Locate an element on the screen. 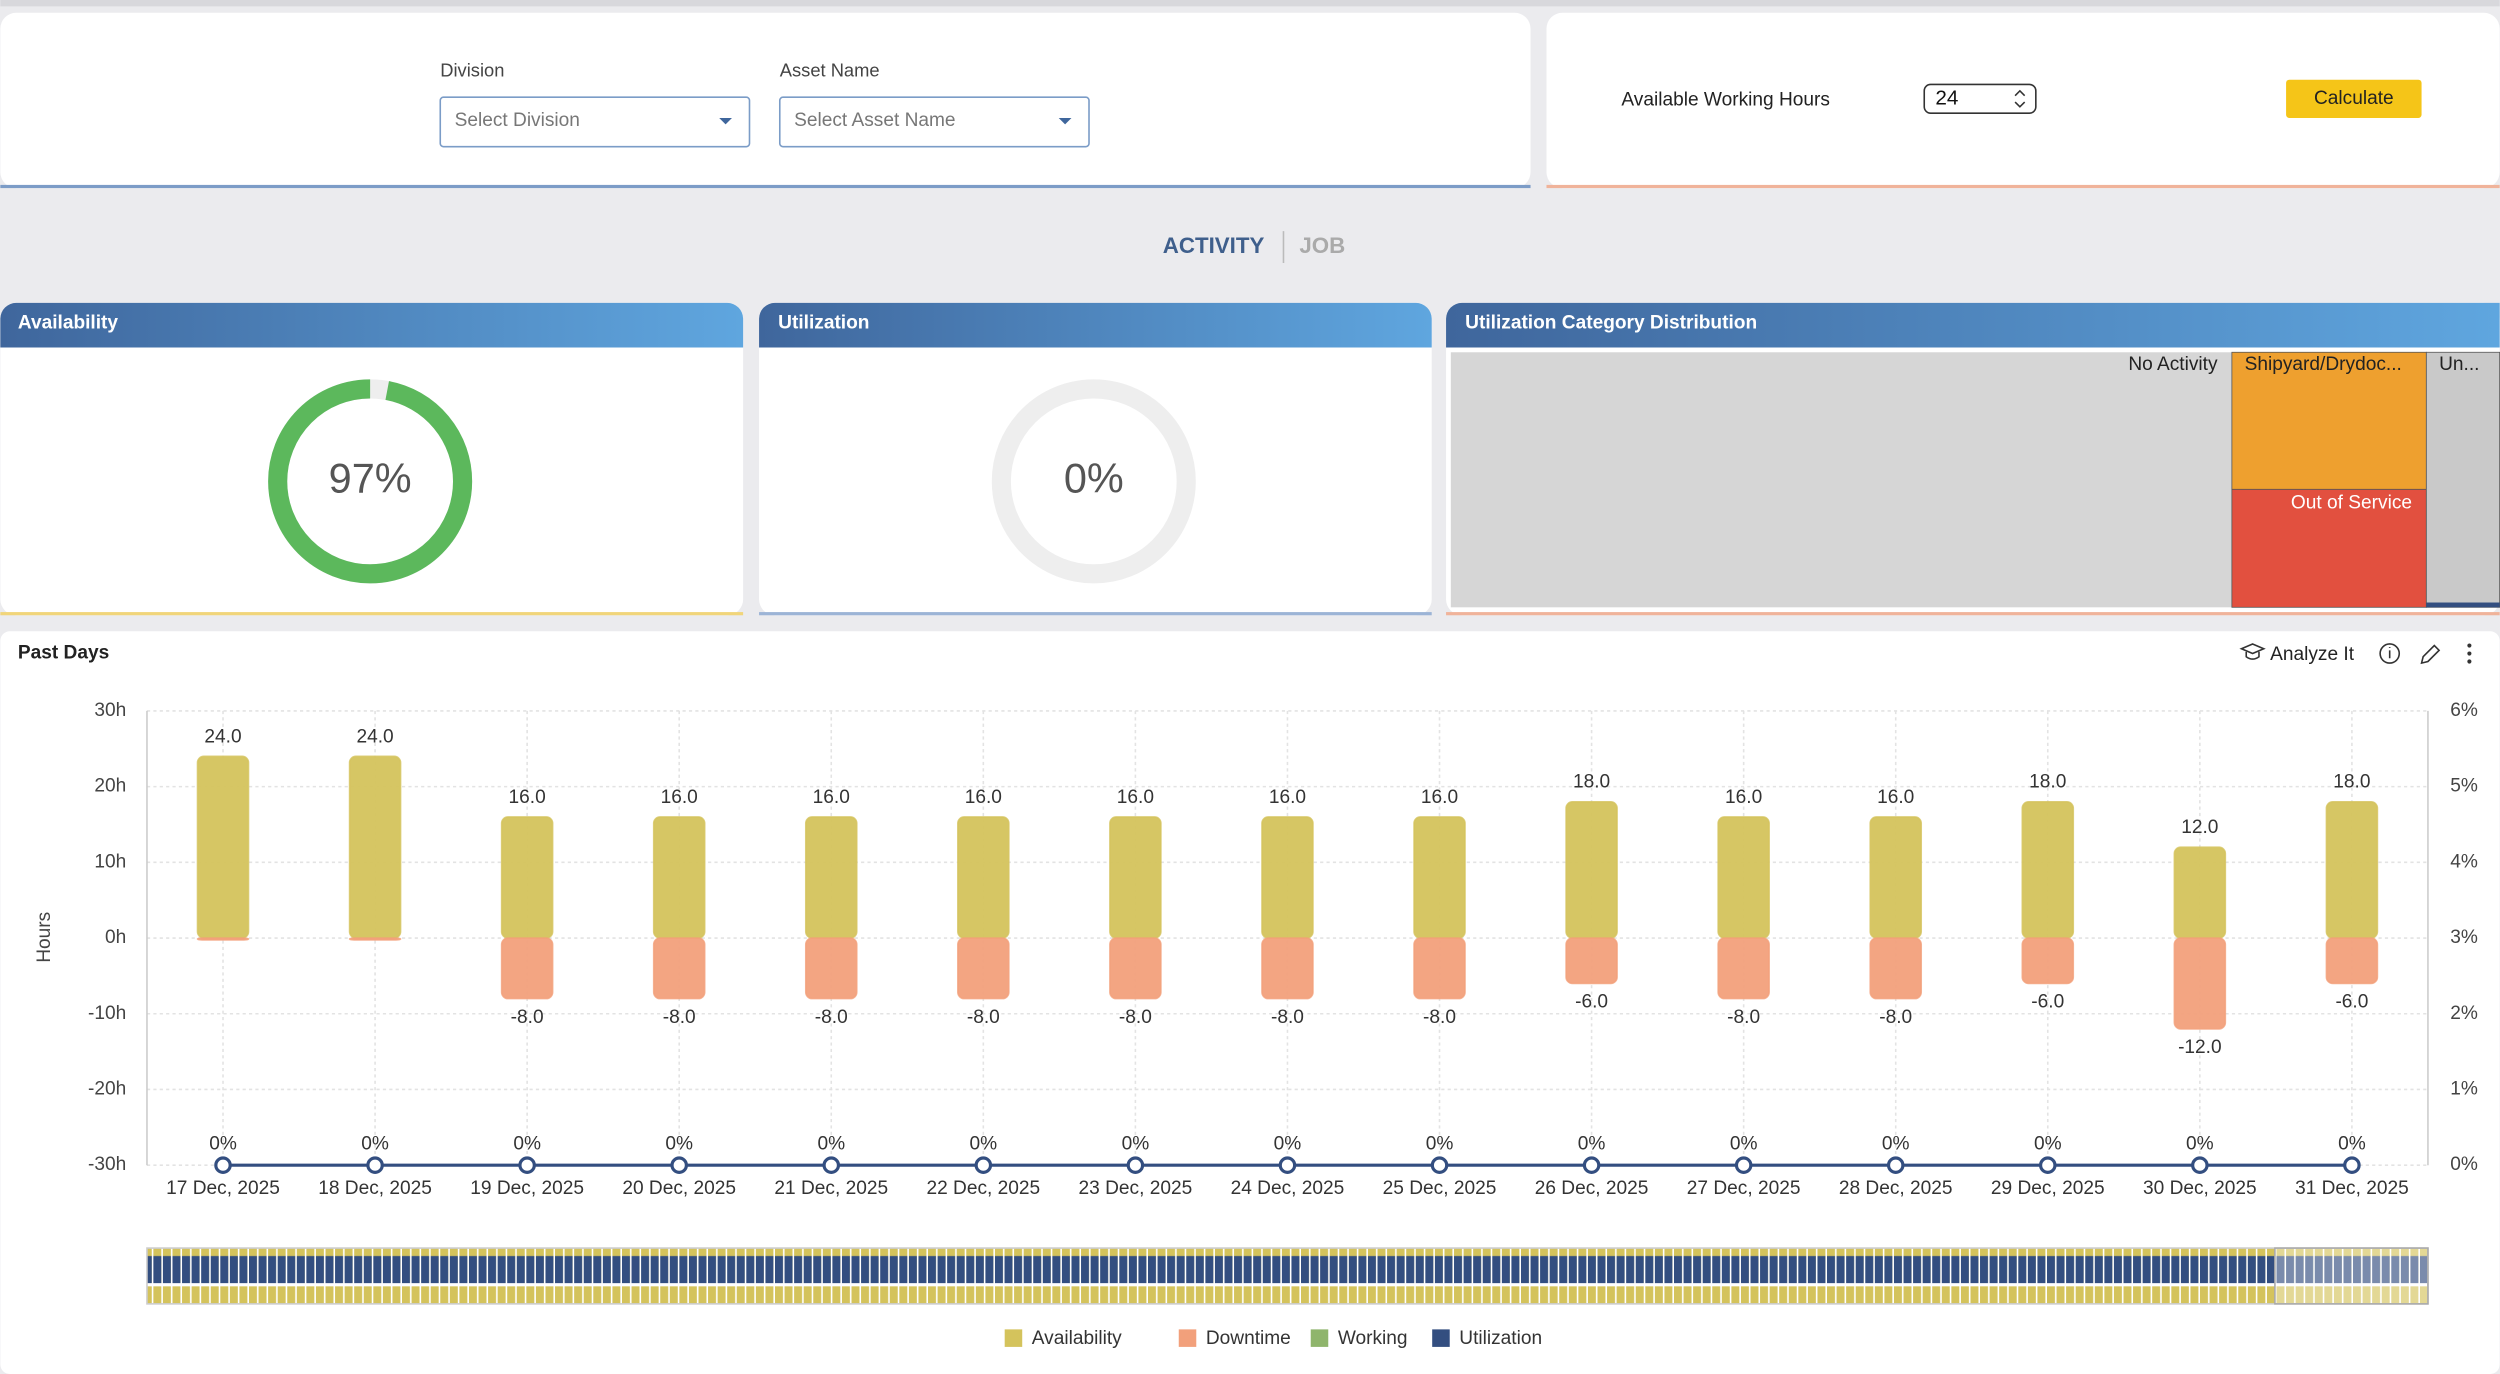  dropdown-arrow is located at coordinates (1065, 121).